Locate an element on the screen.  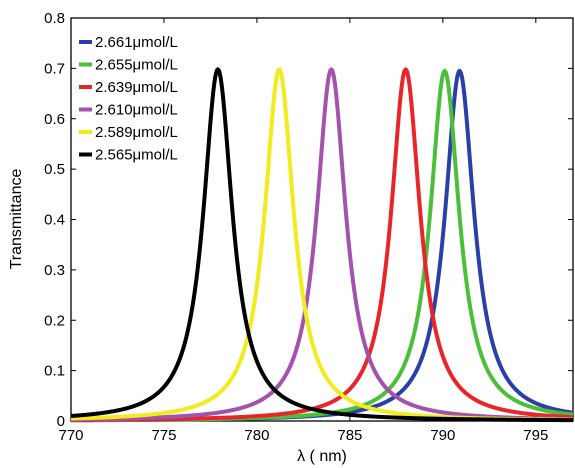
x-tick-label-0: 770 is located at coordinates (70, 435).